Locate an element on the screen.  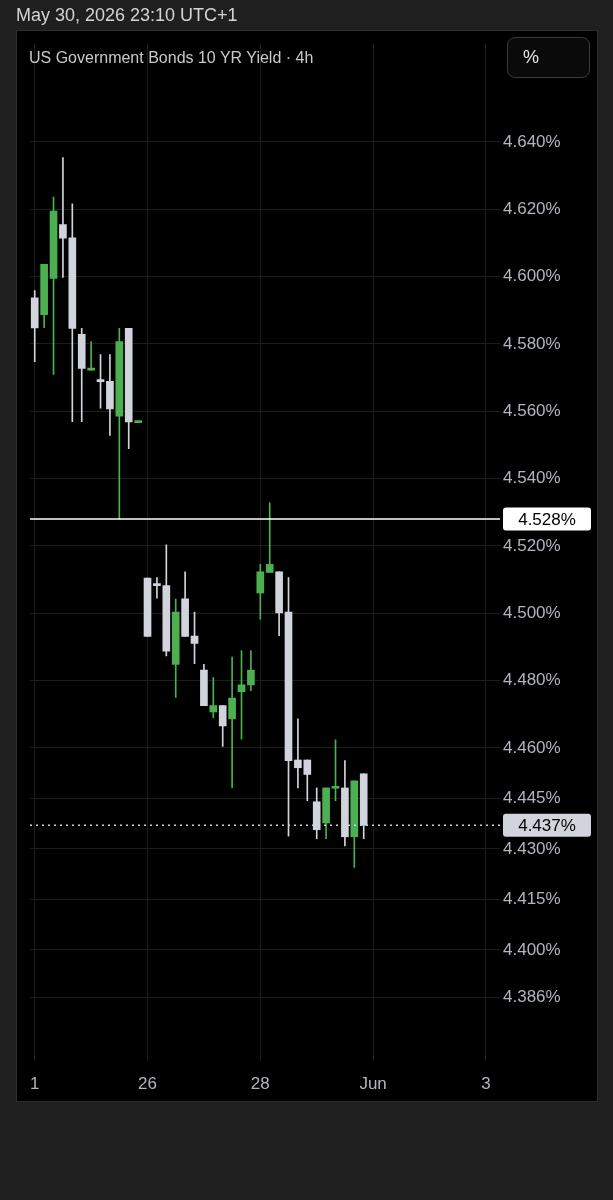
x-tick-label: 28 is located at coordinates (260, 1083).